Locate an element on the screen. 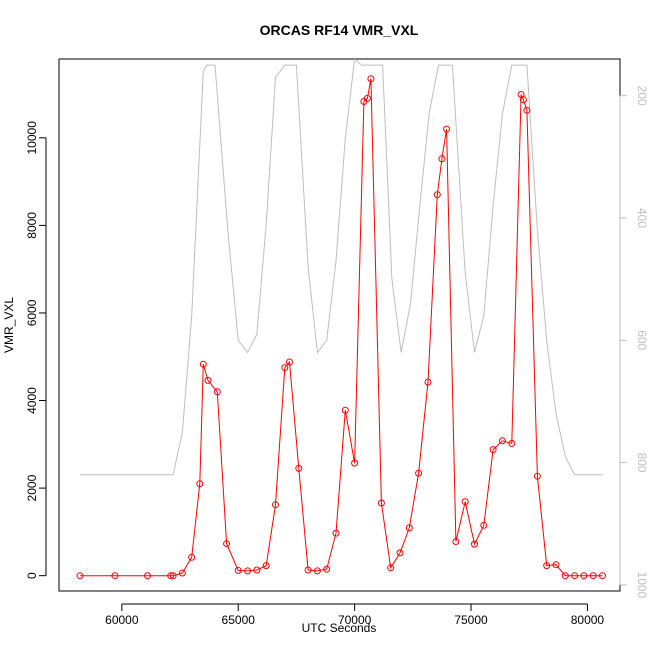  y2-tick-label: 400 is located at coordinates (642, 218).